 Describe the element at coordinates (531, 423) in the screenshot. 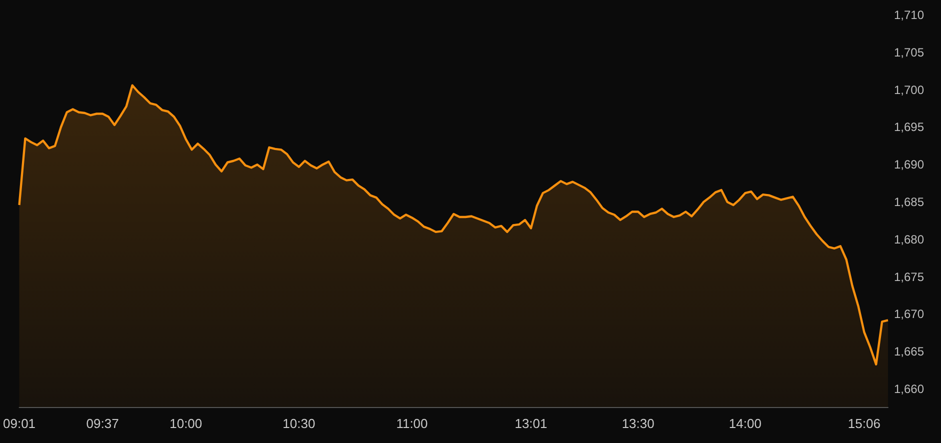

I see `x-tick-label: 13:01` at that location.